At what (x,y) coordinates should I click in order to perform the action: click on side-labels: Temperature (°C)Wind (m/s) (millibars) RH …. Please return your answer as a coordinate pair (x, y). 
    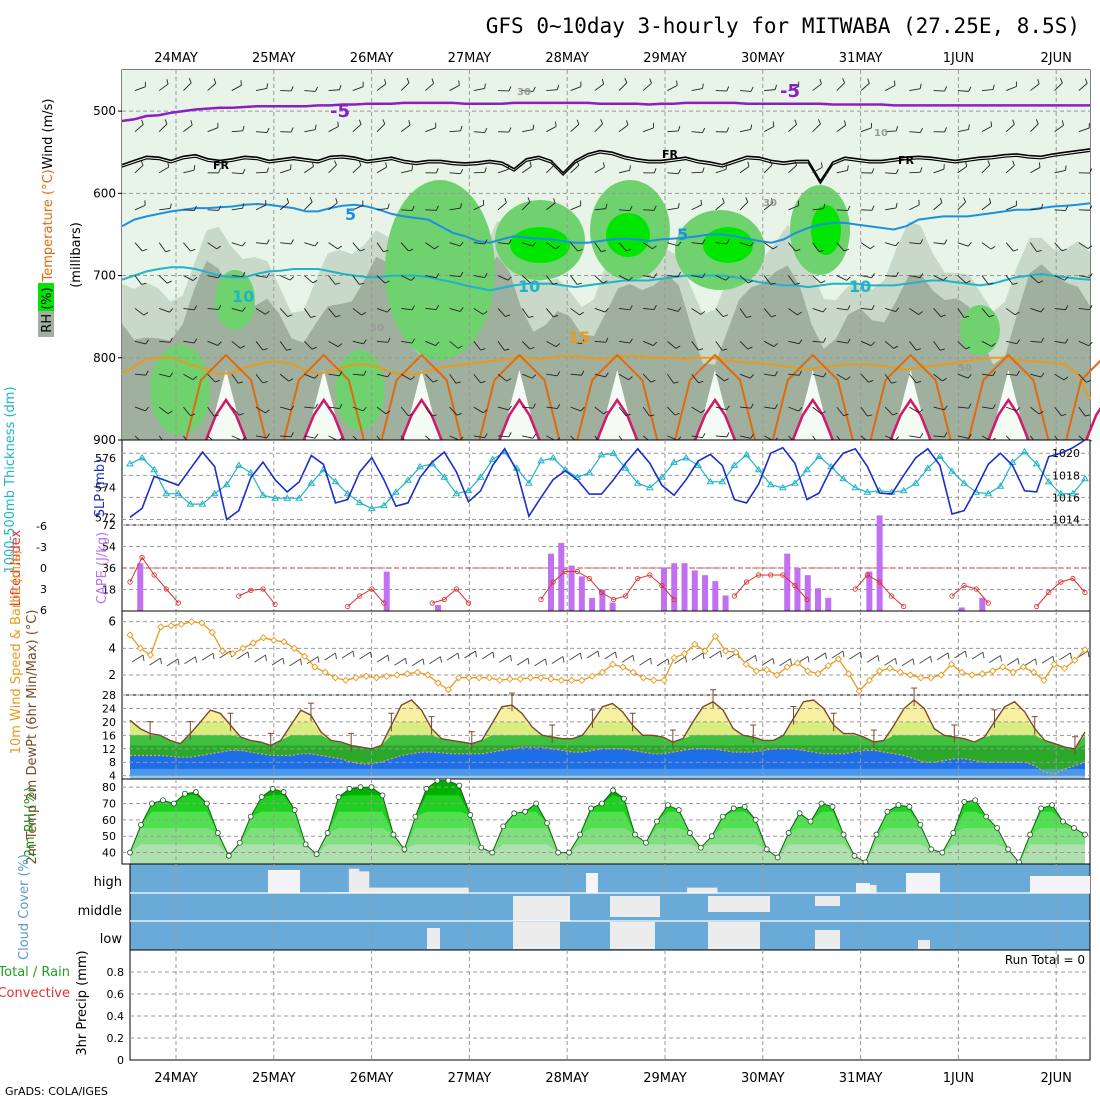
    Looking at the image, I should click on (55, 577).